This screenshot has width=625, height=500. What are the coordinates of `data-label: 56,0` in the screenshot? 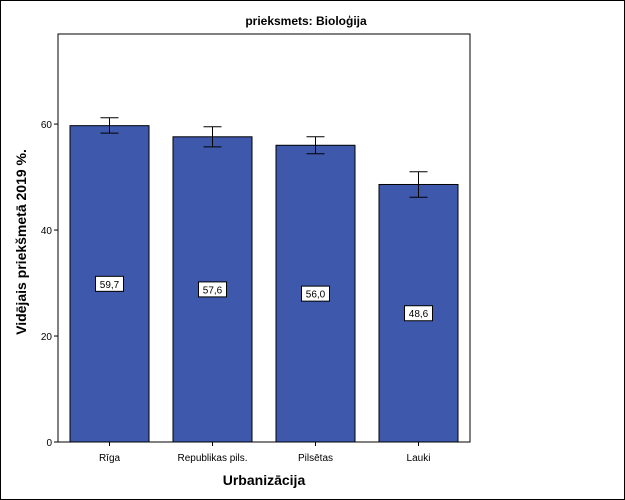 It's located at (316, 295).